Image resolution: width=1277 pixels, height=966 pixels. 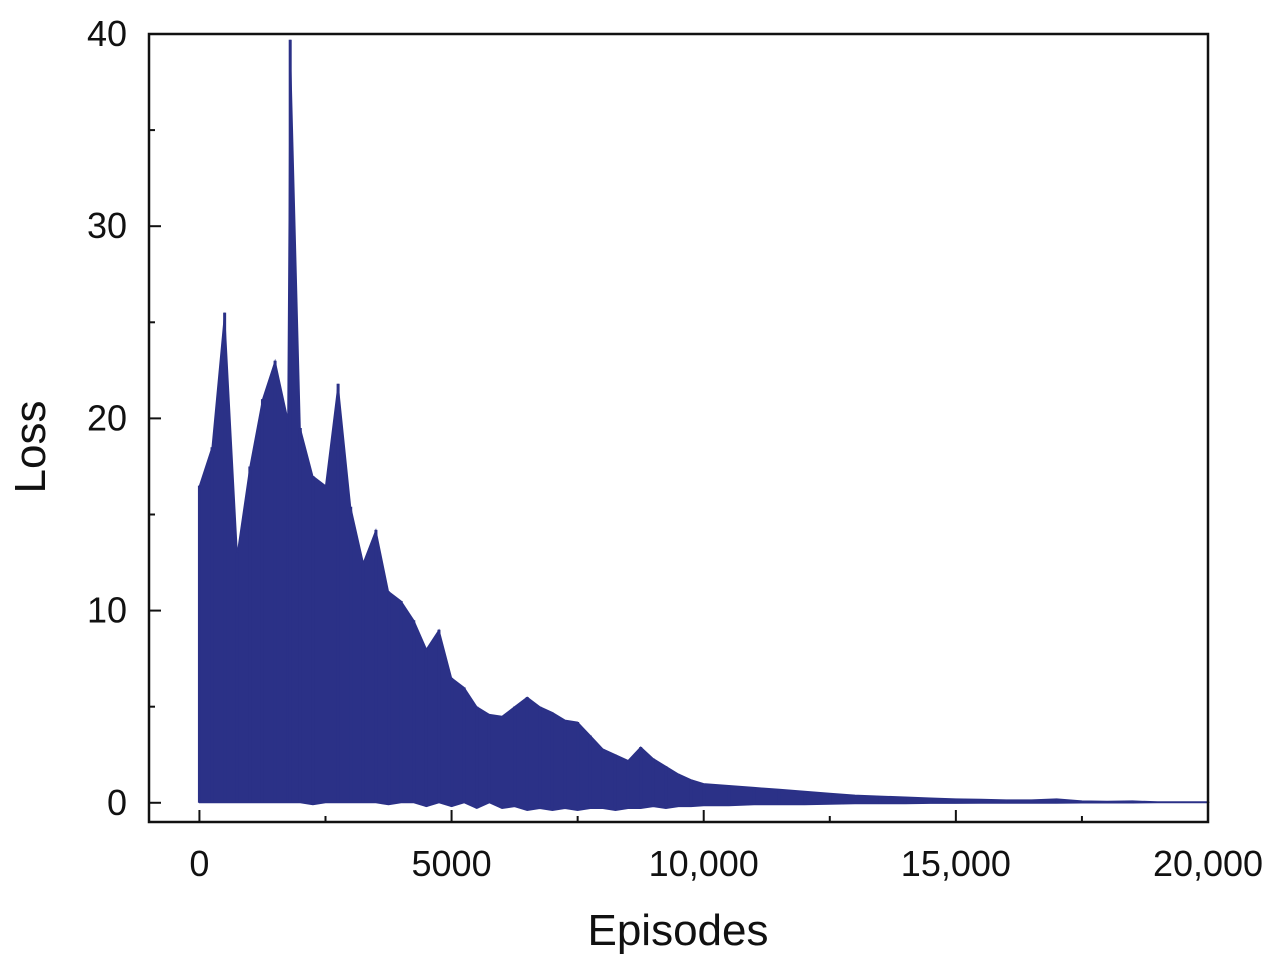 I want to click on x-tick-label: 10,000, so click(x=704, y=863).